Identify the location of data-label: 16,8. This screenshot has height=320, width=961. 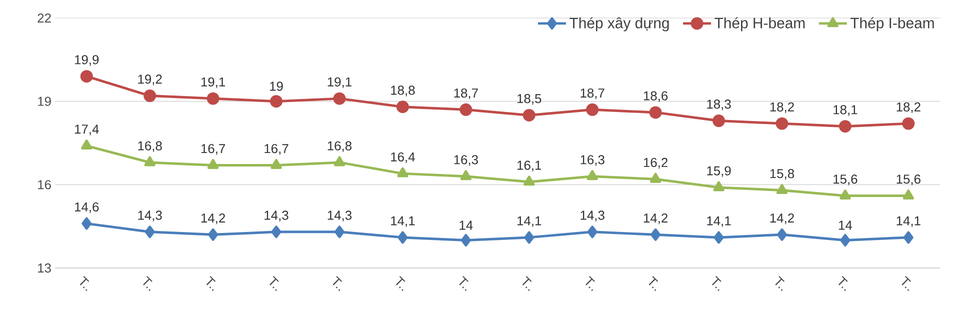
(340, 146).